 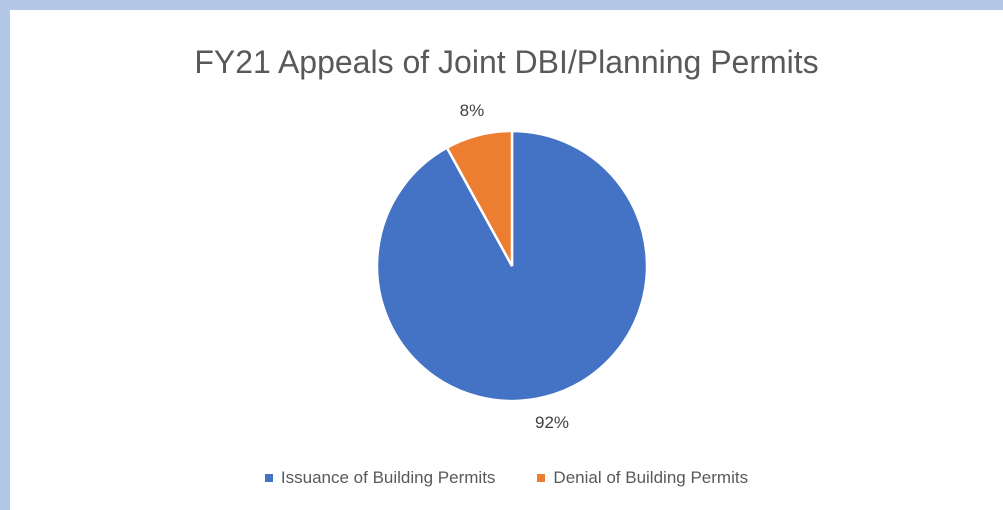 What do you see at coordinates (552, 422) in the screenshot?
I see `data-label-issuance: 92%` at bounding box center [552, 422].